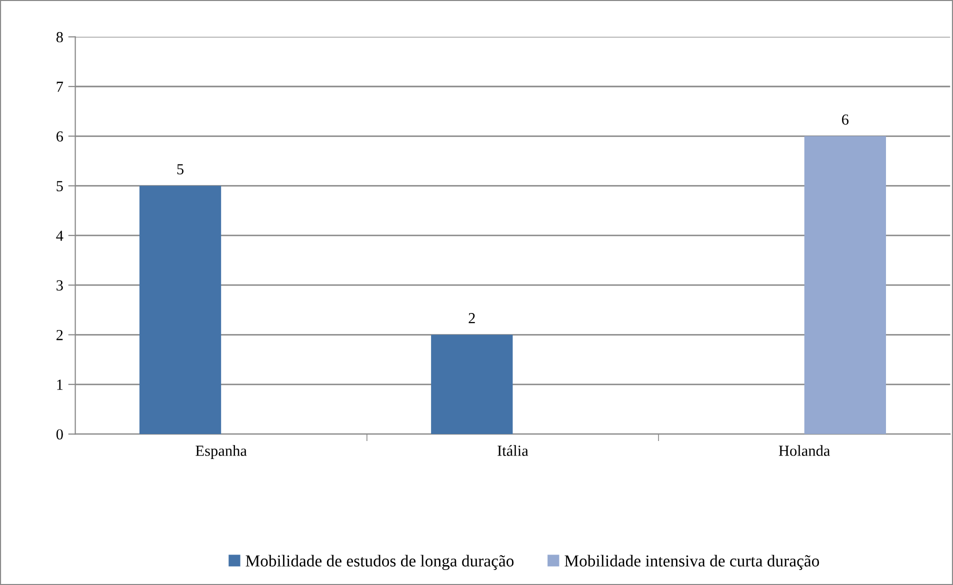 The width and height of the screenshot is (953, 585). What do you see at coordinates (513, 450) in the screenshot?
I see `x-tick-label: Itália` at bounding box center [513, 450].